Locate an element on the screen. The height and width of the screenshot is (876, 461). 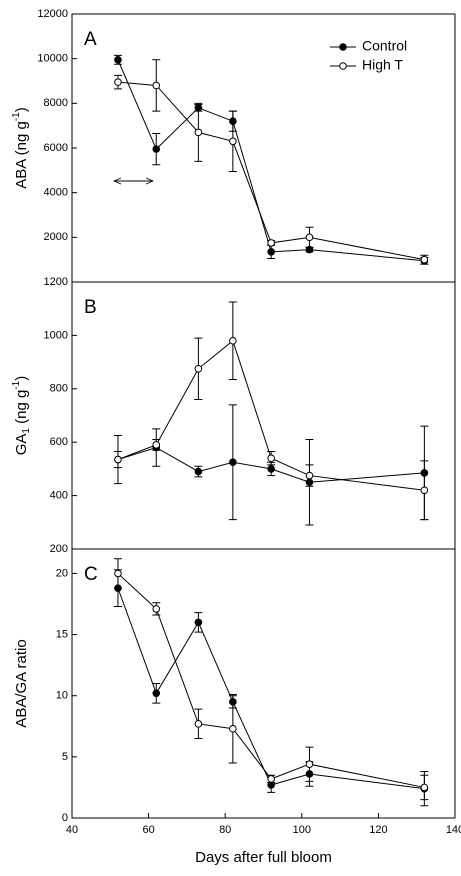
x-axis-label: Days after full bloom is located at coordinates (263, 857).